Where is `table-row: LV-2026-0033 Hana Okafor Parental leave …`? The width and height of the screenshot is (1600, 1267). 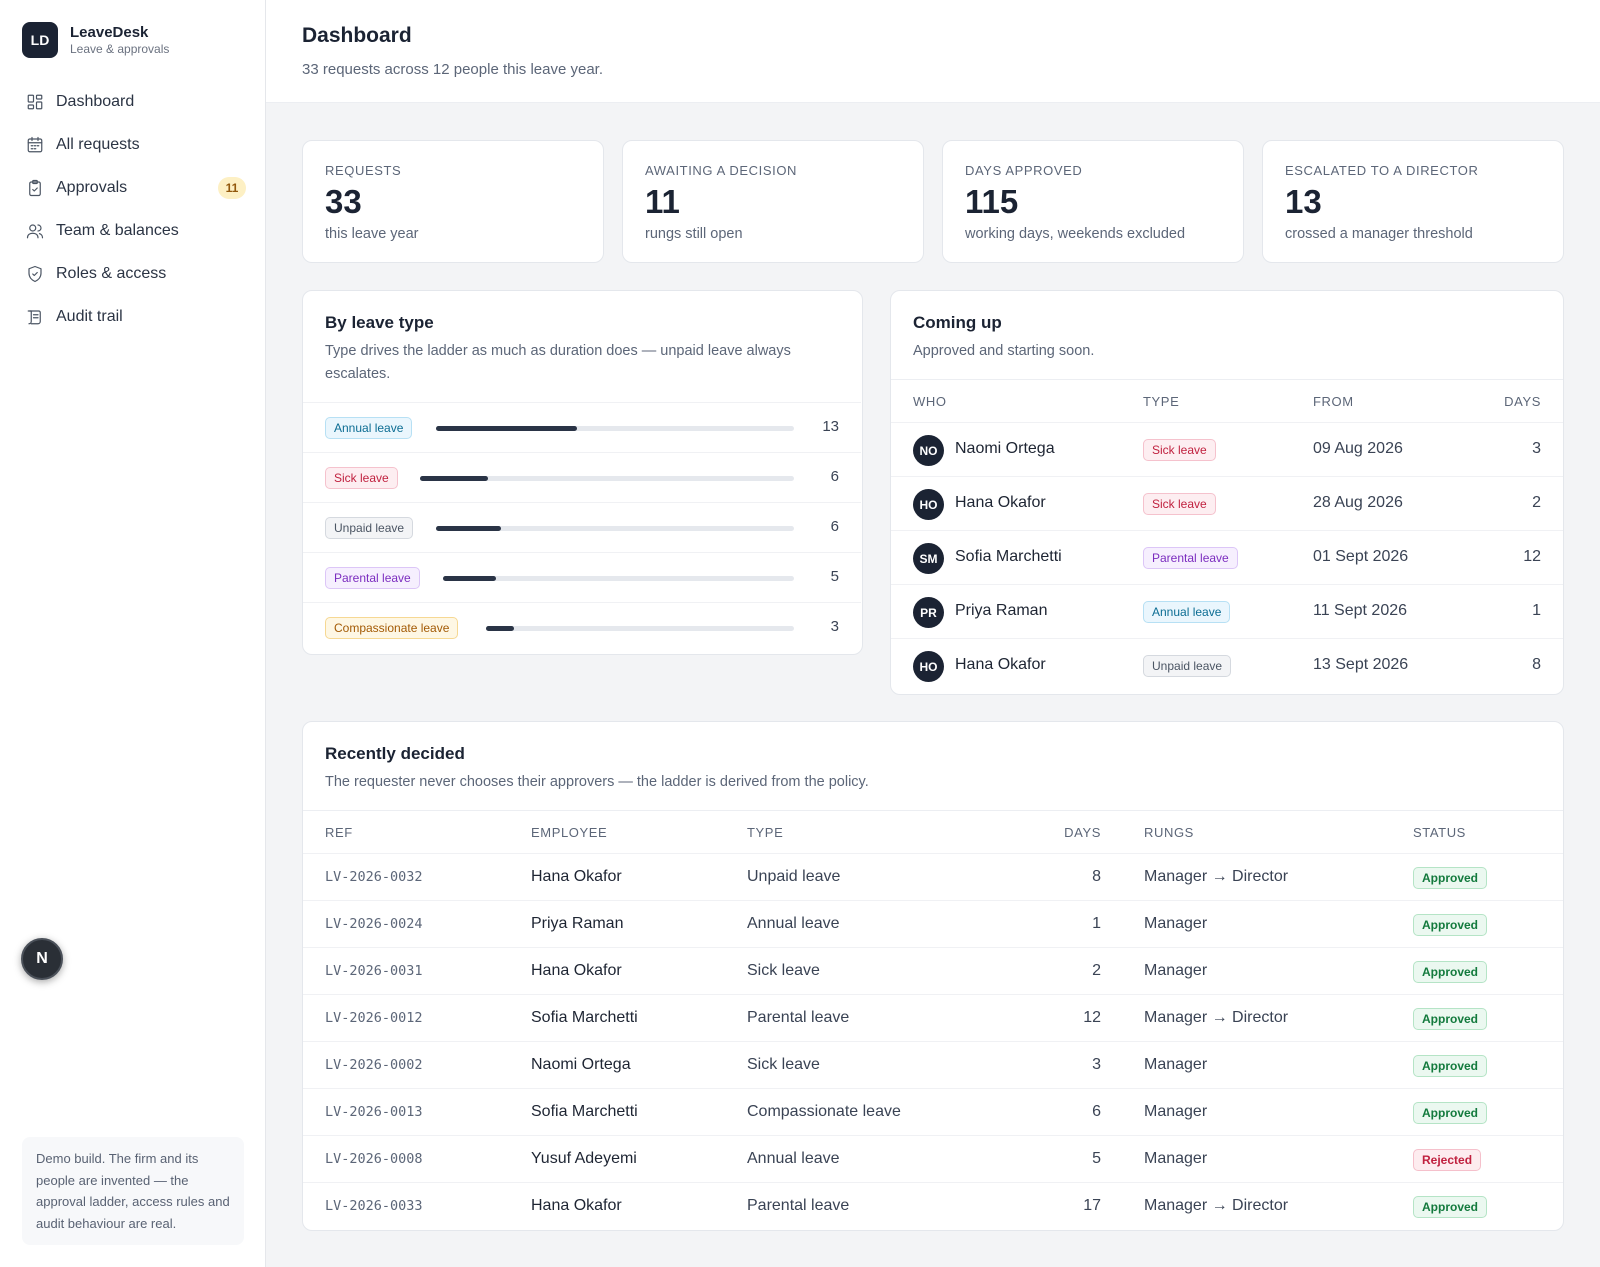
table-row: LV-2026-0033 Hana Okafor Parental leave … is located at coordinates (933, 1205).